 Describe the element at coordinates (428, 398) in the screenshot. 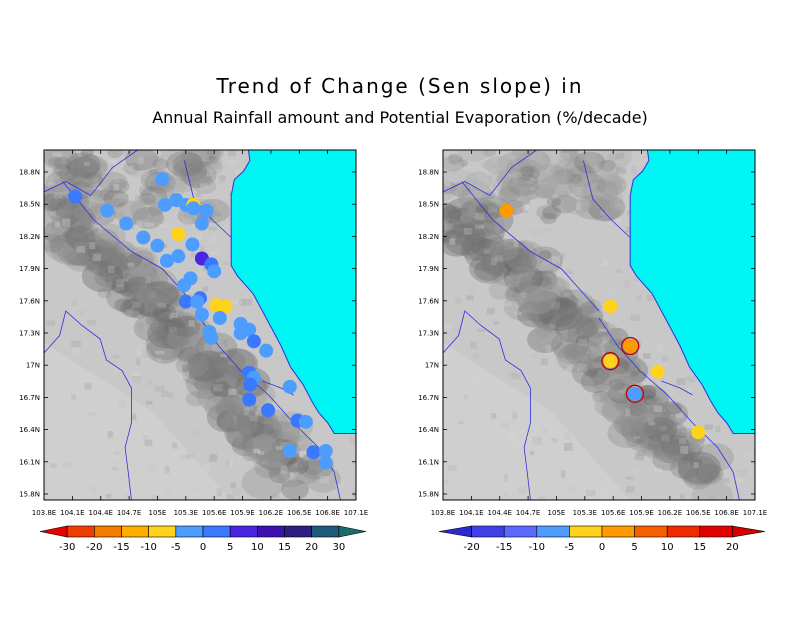

I see `y-tick-label: 16.7N` at that location.